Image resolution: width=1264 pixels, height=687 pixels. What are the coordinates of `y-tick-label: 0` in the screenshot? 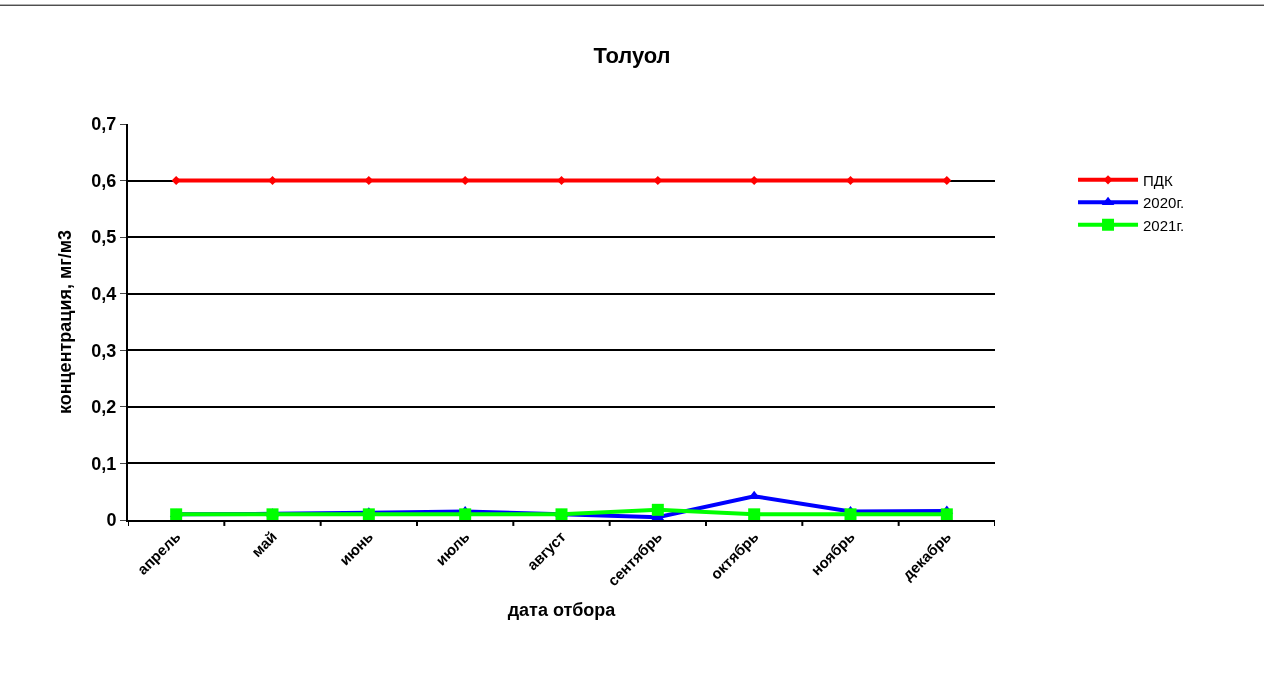 It's located at (111, 520).